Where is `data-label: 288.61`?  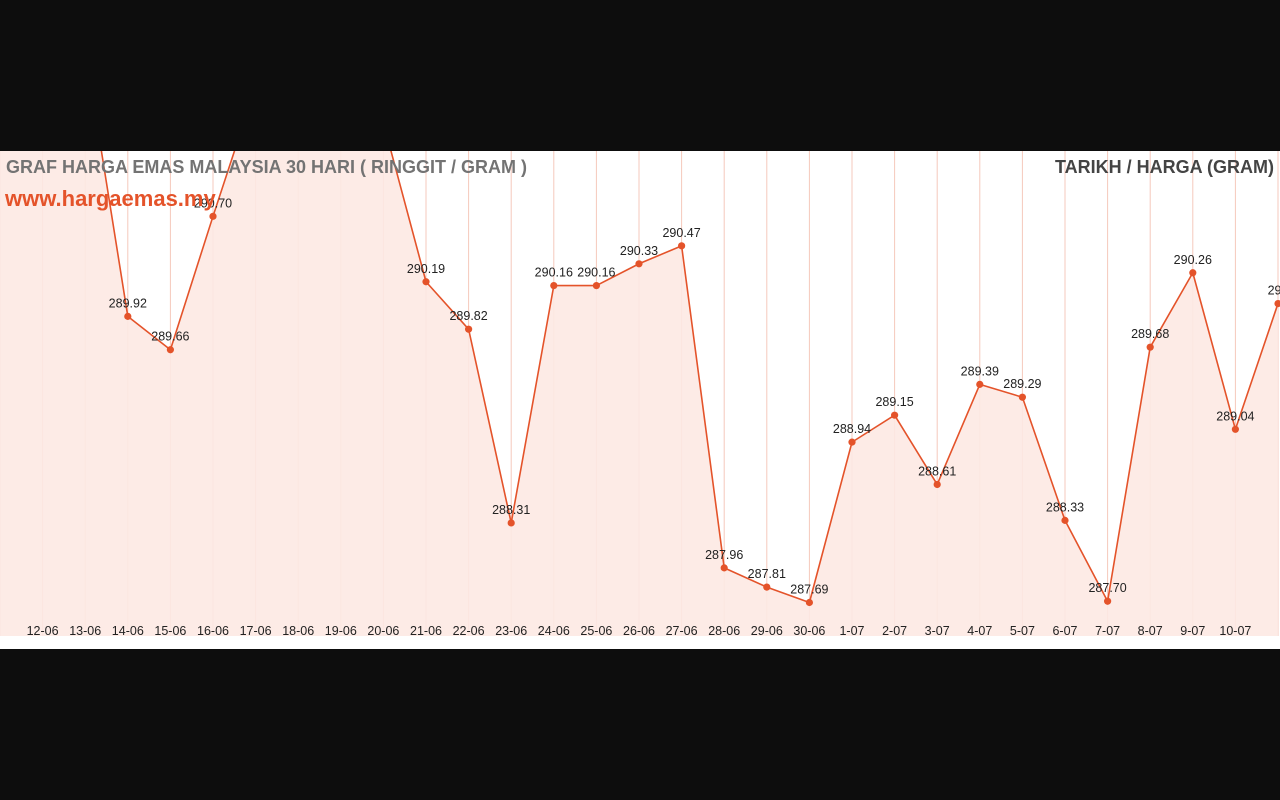 data-label: 288.61 is located at coordinates (937, 471).